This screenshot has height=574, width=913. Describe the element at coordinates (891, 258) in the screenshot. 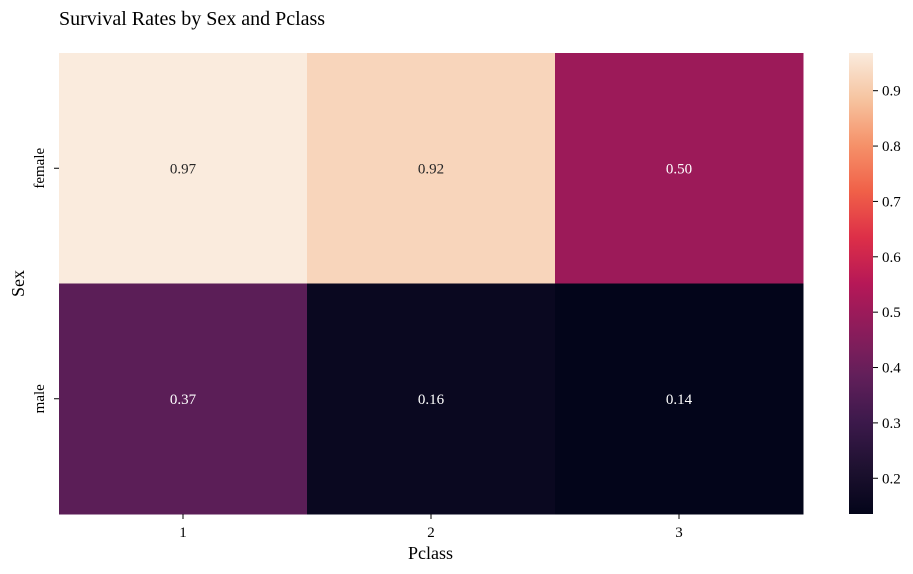

I see `colorbar-tick-label: 0.6` at that location.